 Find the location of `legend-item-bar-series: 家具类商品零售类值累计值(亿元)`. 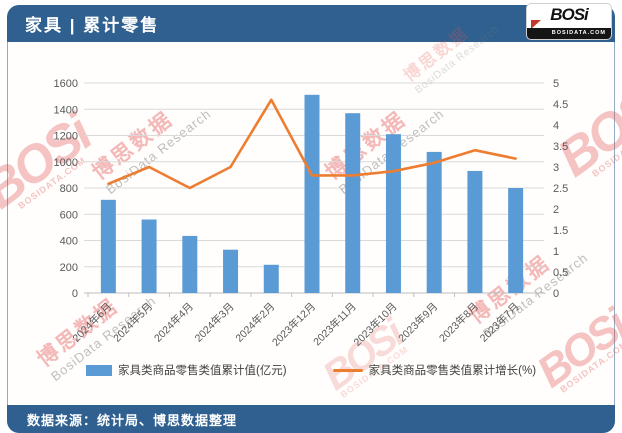

legend-item-bar-series: 家具类商品零售类值累计值(亿元) is located at coordinates (186, 370).